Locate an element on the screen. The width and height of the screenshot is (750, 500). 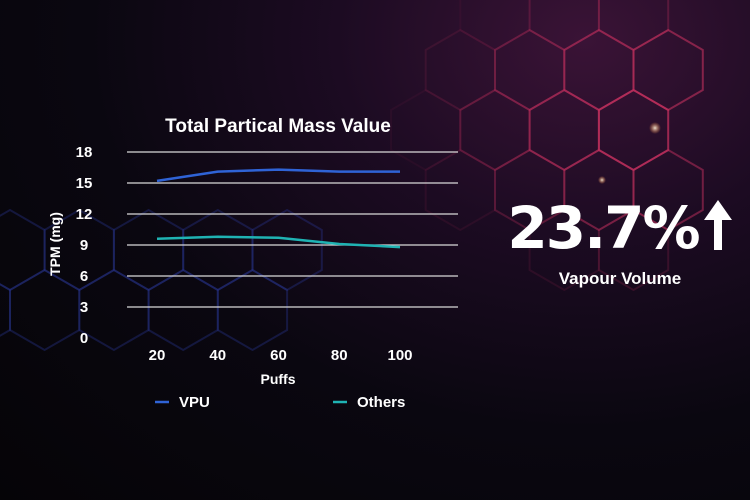
up-arrow-icon is located at coordinates (718, 227).